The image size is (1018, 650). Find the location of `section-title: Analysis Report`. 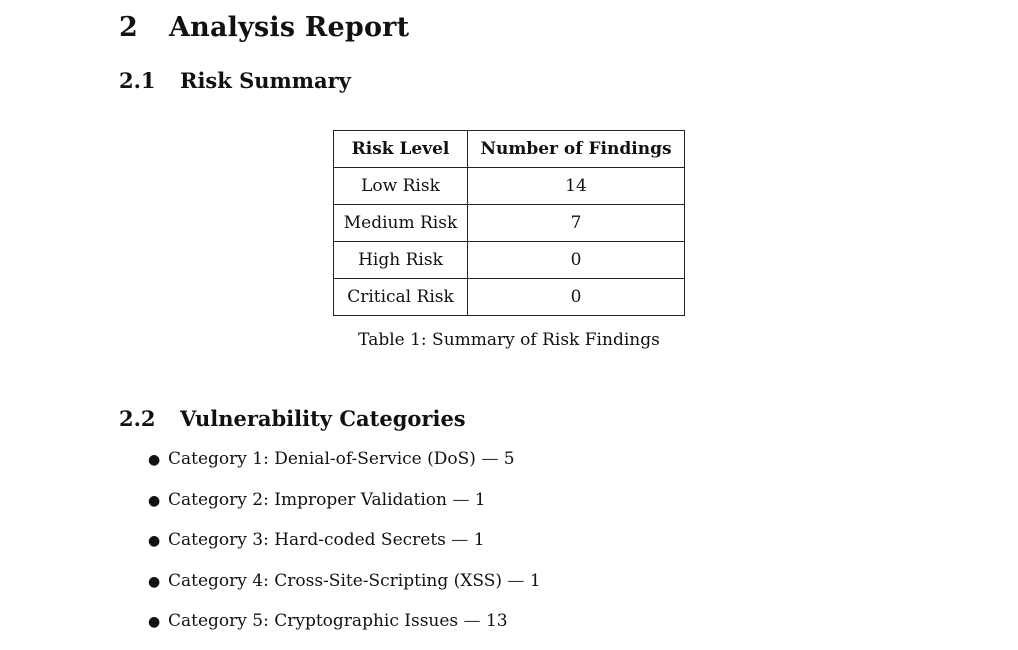

section-title: Analysis Report is located at coordinates (289, 27).